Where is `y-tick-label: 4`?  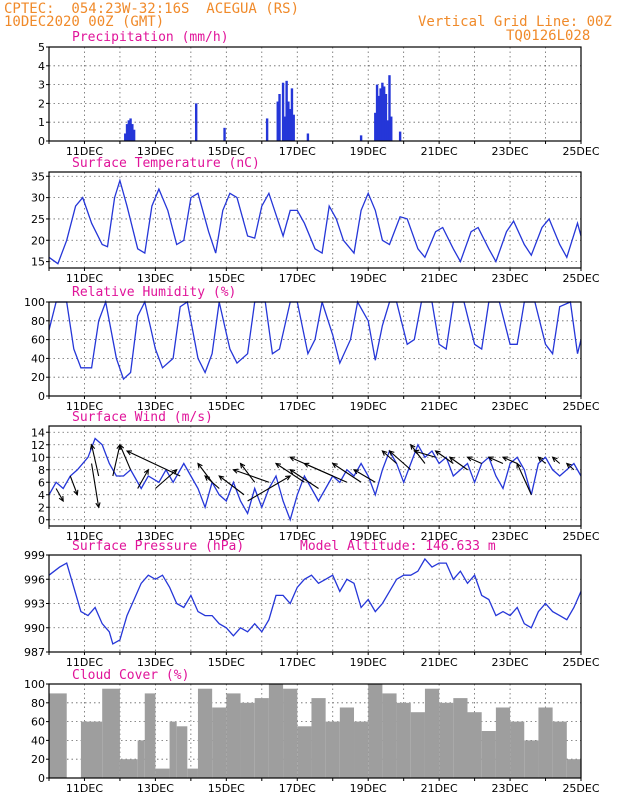 y-tick-label: 4 is located at coordinates (41, 495).